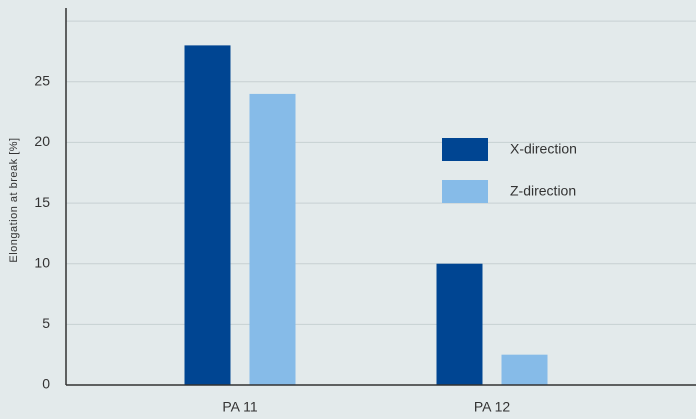  What do you see at coordinates (42, 80) in the screenshot?
I see `y-tick-label: 25` at bounding box center [42, 80].